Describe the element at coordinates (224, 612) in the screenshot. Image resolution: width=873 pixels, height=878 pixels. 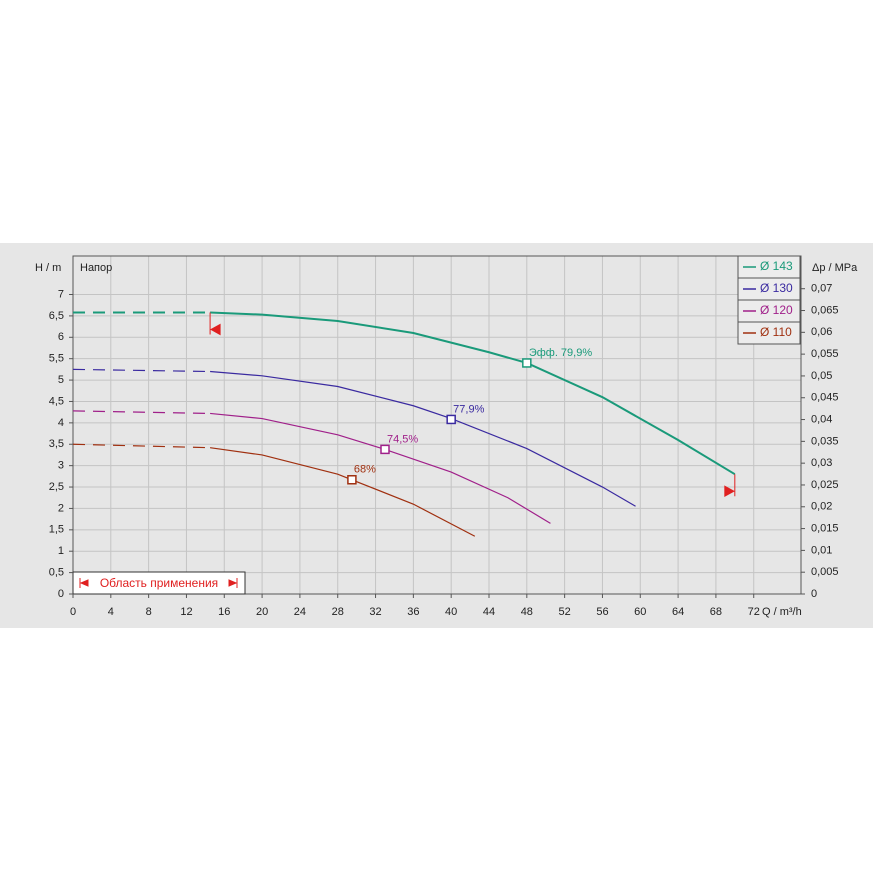
I see `x-tick-label: 16` at that location.